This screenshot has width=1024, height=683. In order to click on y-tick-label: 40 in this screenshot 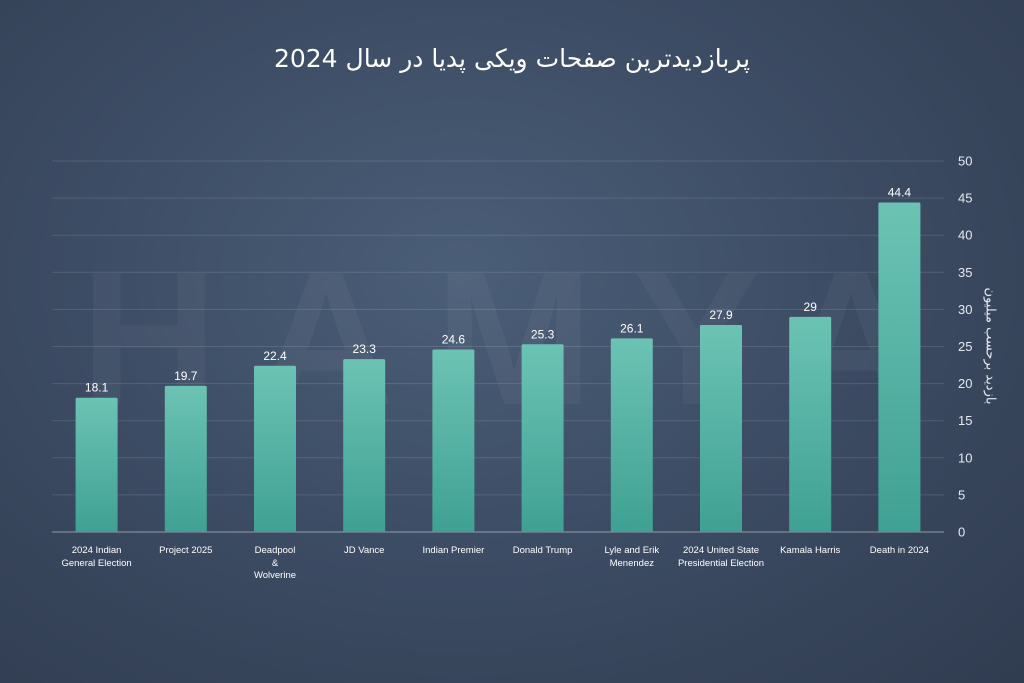, I will do `click(965, 235)`.